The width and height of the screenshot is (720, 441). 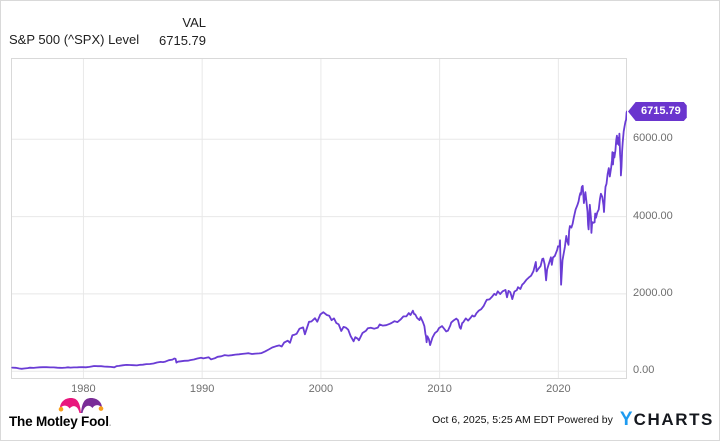 I want to click on motley-fool-regmark: ., so click(x=110, y=423).